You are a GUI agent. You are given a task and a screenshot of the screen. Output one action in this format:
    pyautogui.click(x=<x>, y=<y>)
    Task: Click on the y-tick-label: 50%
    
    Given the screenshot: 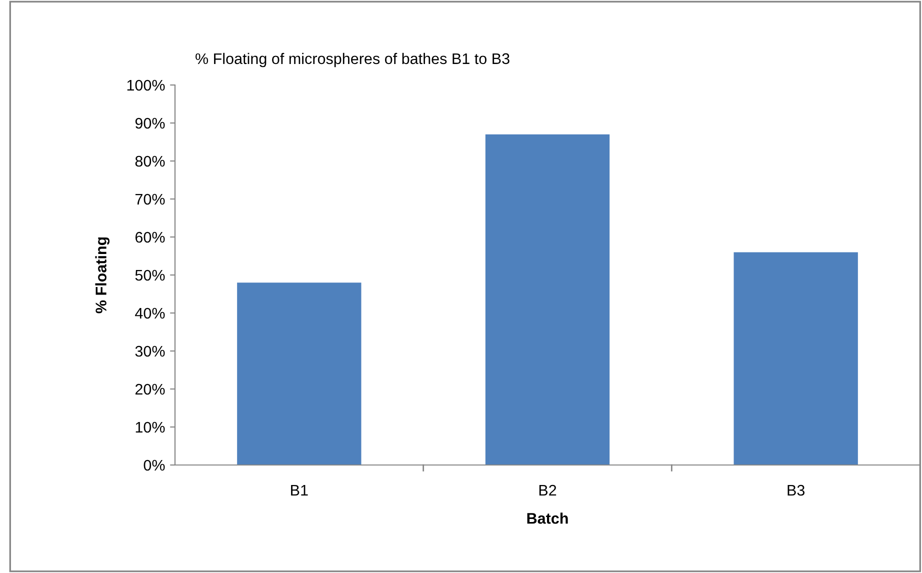 What is the action you would take?
    pyautogui.click(x=150, y=275)
    